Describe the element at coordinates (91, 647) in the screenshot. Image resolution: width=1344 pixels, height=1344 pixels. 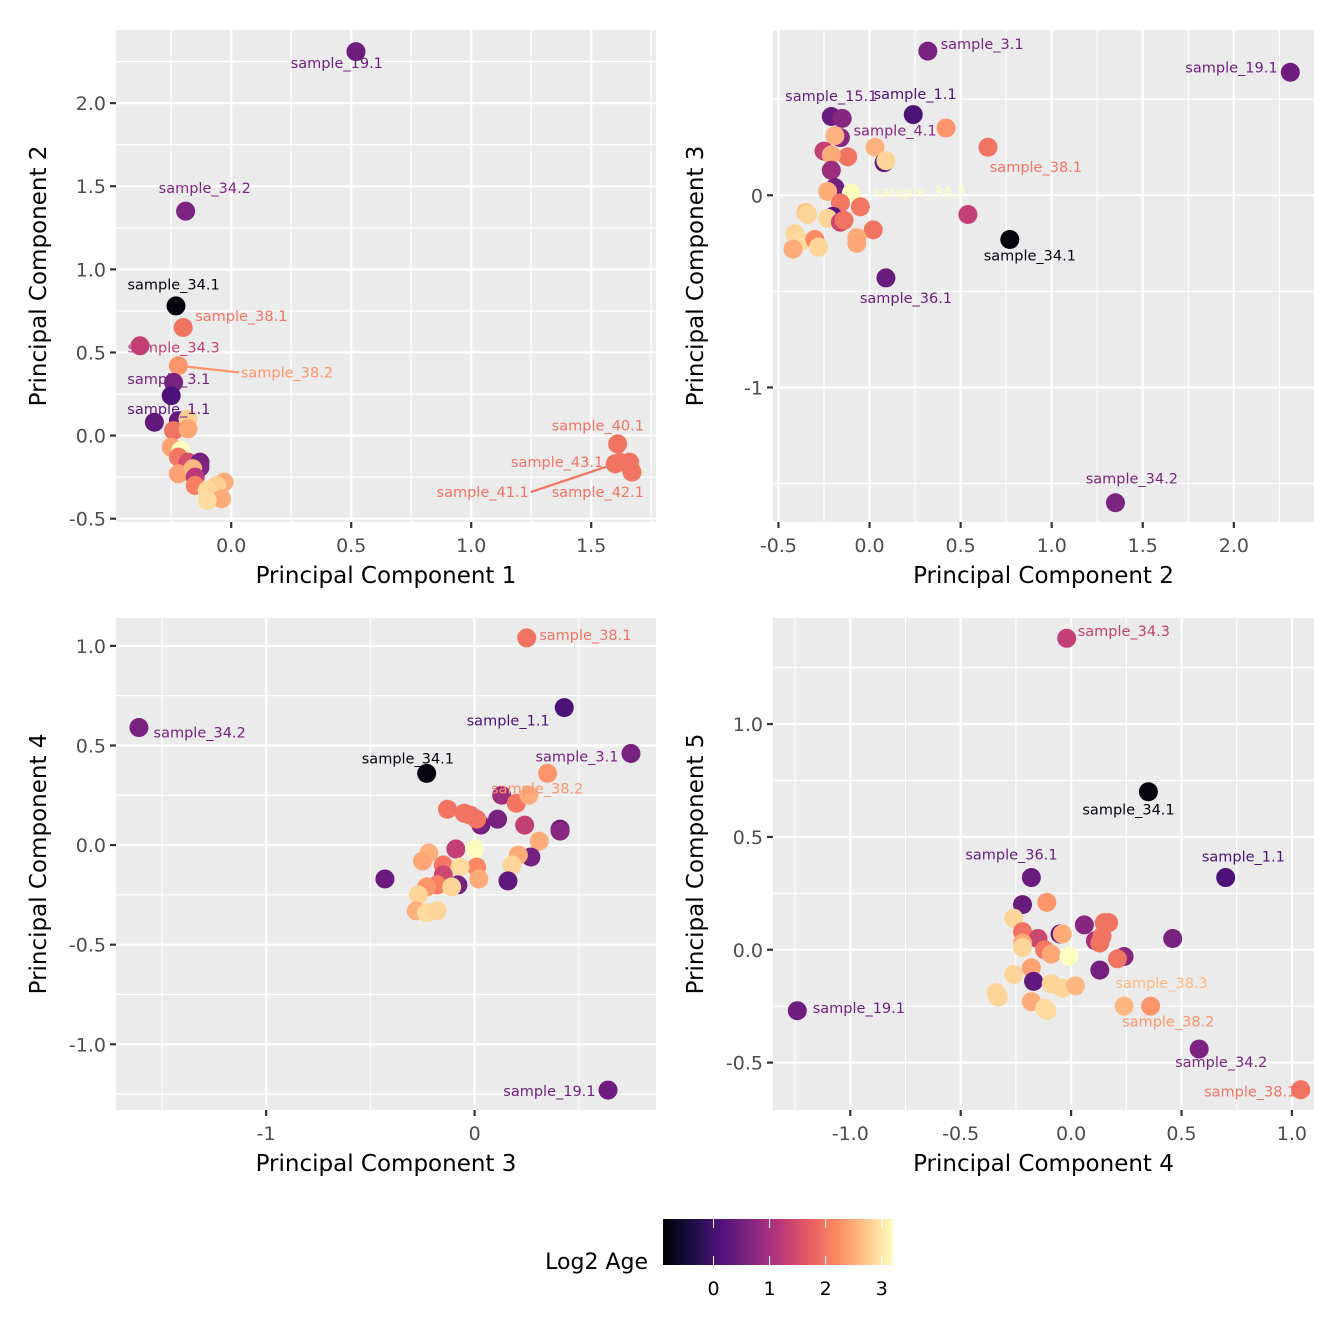
I see `y-tick-label: 1.0` at that location.